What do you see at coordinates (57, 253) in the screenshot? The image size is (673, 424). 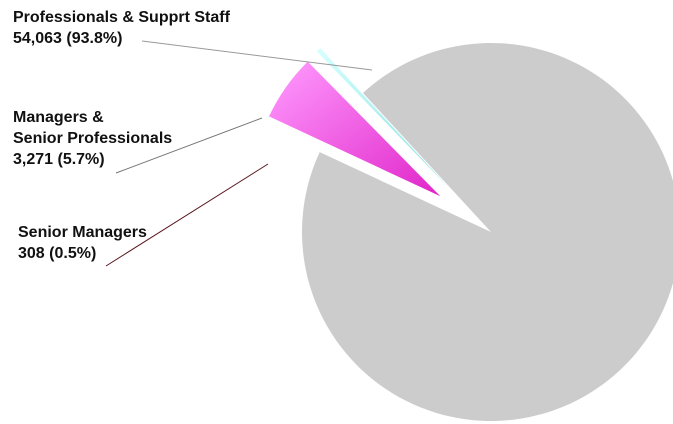 I see `label-senior-managers-value: 308 (0.5%)` at bounding box center [57, 253].